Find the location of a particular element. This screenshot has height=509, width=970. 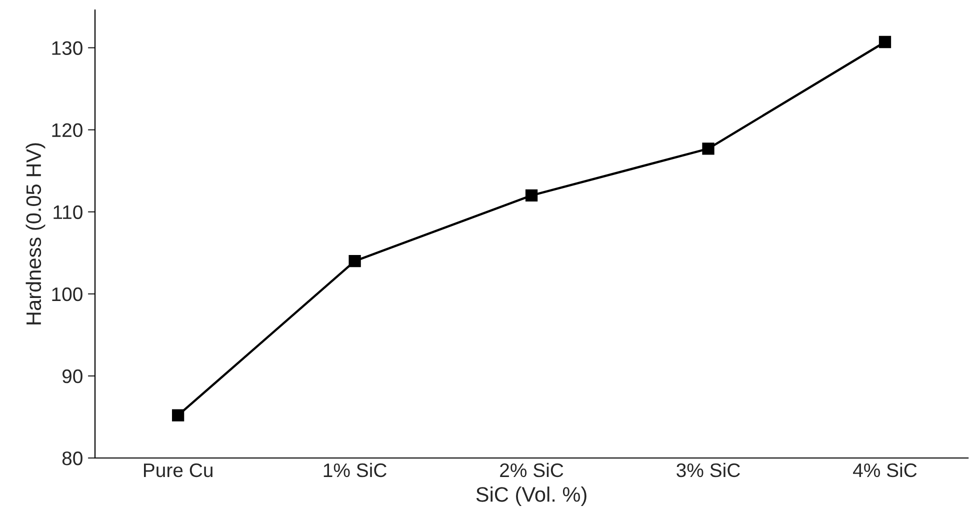

y-tick-label: 110 is located at coordinates (68, 212).